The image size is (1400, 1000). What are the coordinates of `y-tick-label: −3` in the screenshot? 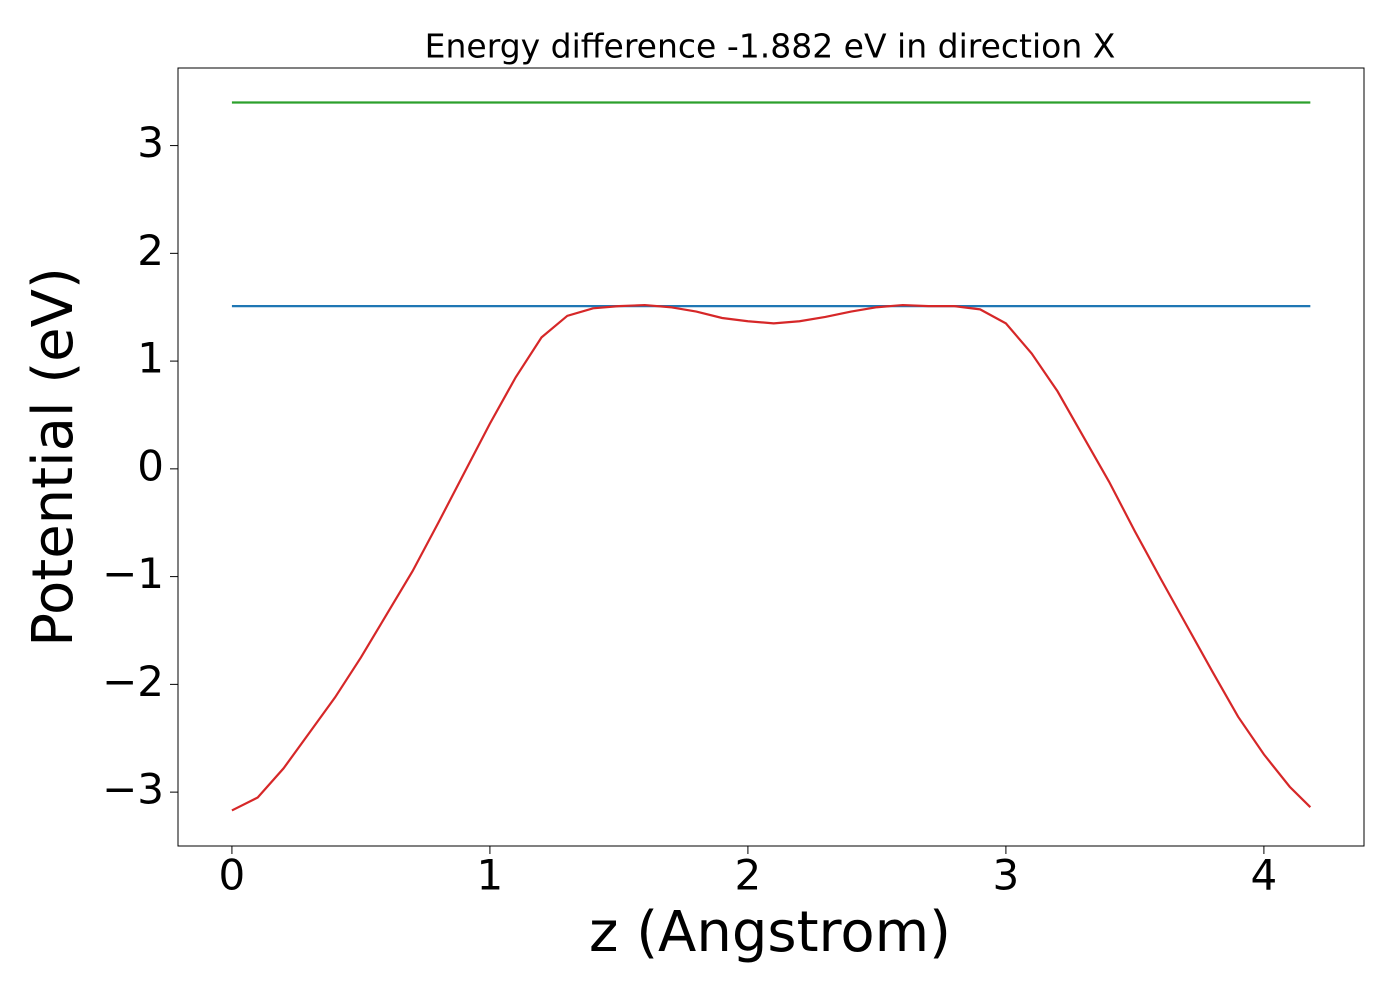 It's located at (133, 789).